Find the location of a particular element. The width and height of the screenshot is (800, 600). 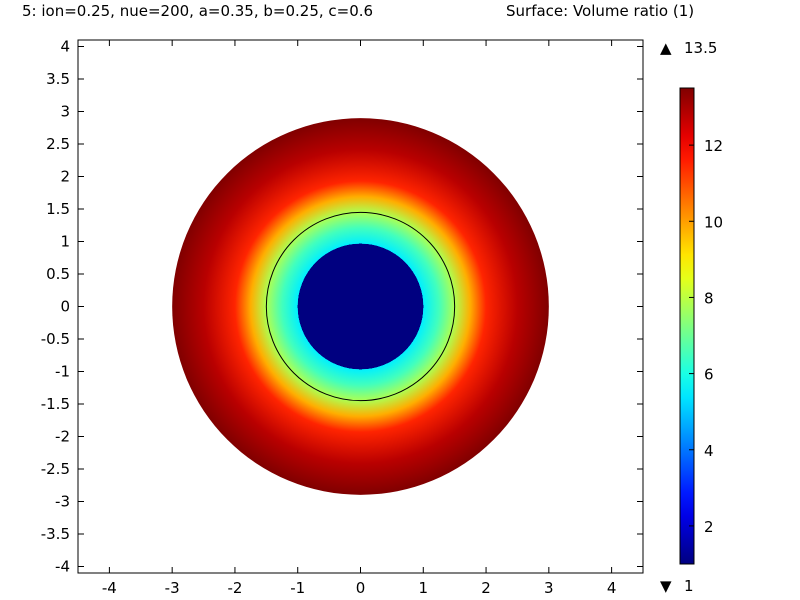

colorbar-min-label: 1 is located at coordinates (689, 586).